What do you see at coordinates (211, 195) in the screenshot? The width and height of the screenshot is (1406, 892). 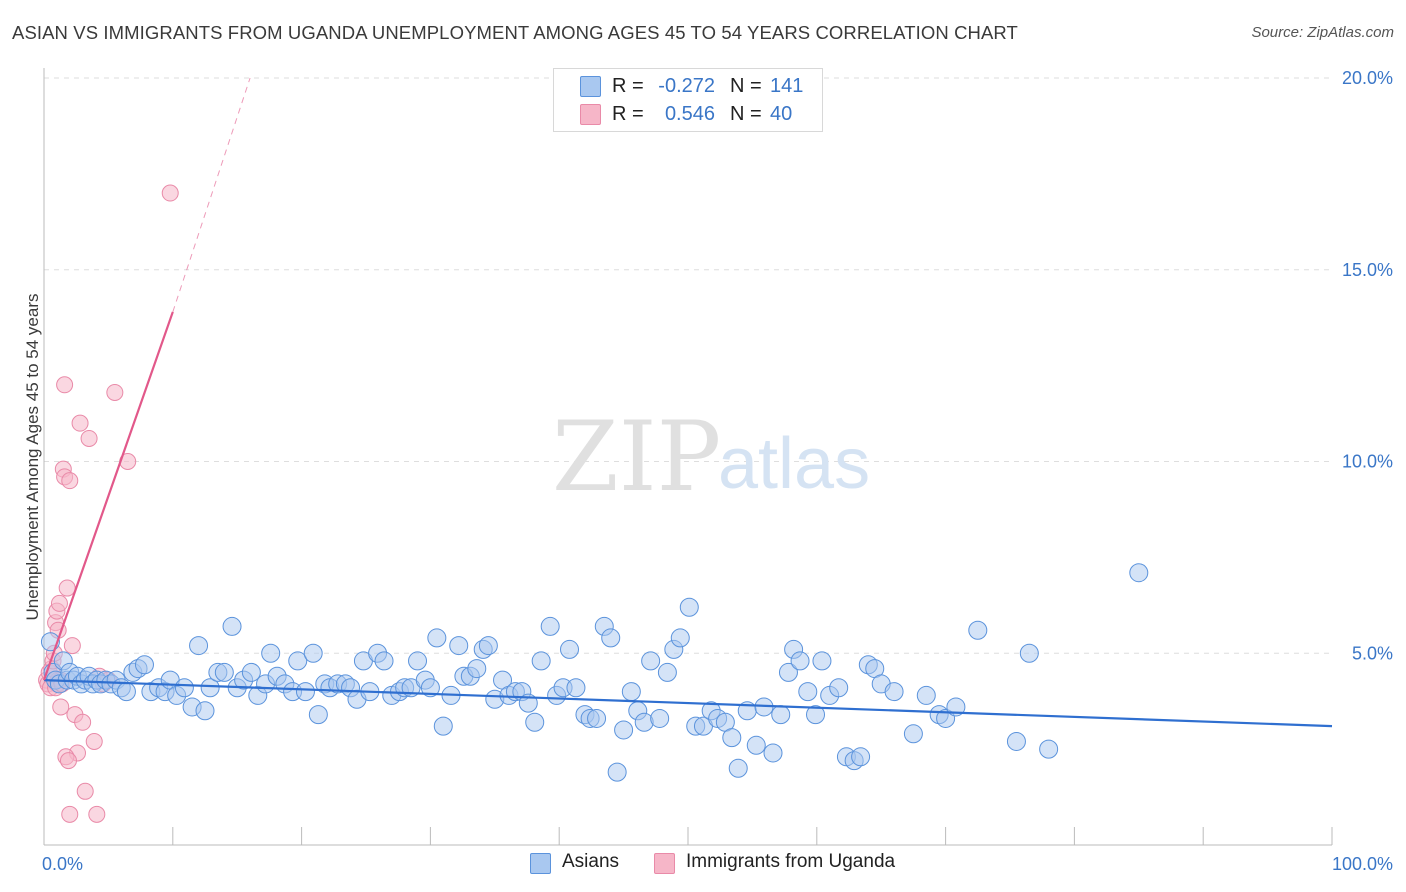 I see `trend-line-uganda-extension` at bounding box center [211, 195].